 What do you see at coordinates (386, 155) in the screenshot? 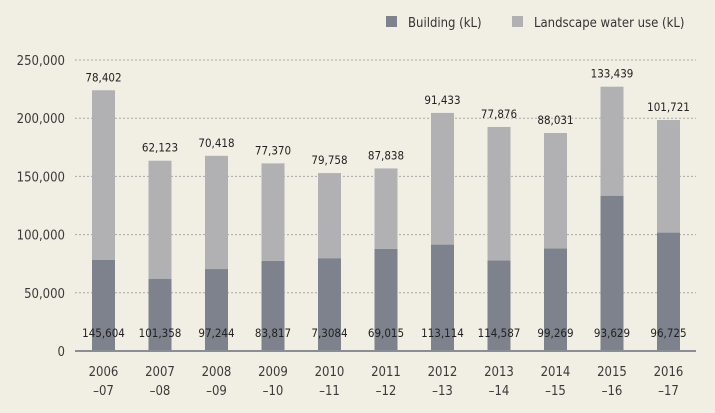
I see `data-label-building: 87,838` at bounding box center [386, 155].